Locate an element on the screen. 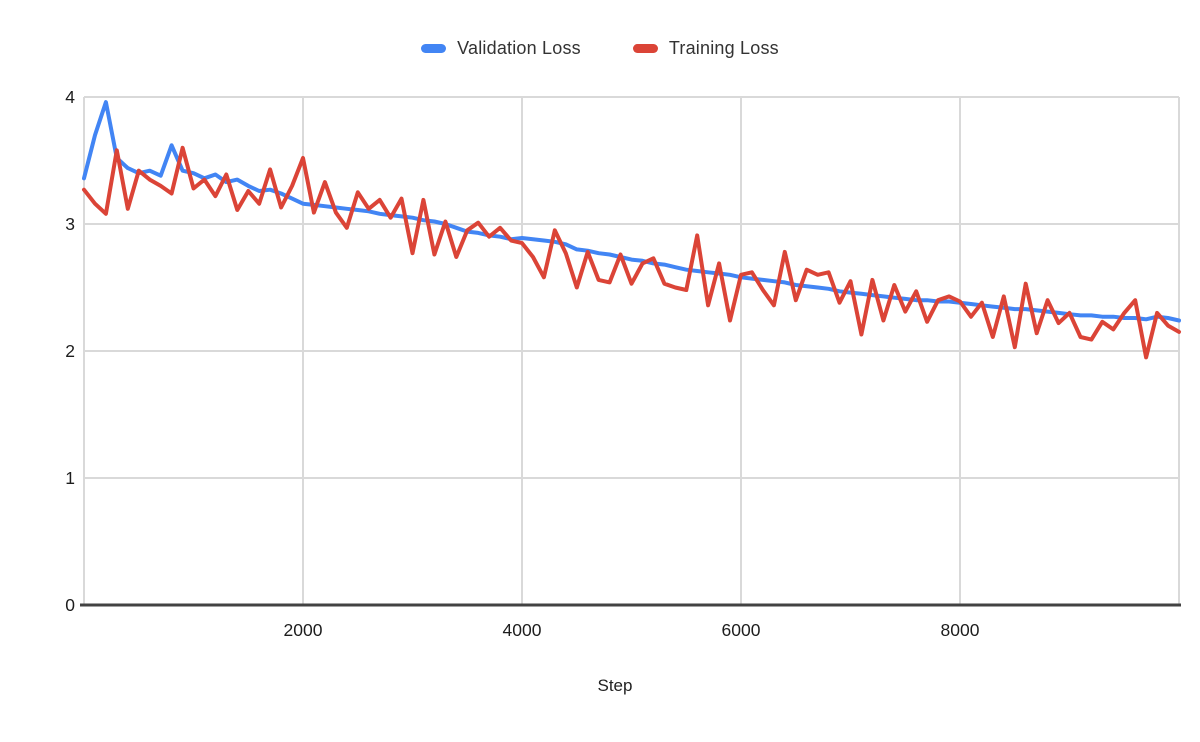 This screenshot has width=1200, height=742. x-axis-title: Step is located at coordinates (615, 685).